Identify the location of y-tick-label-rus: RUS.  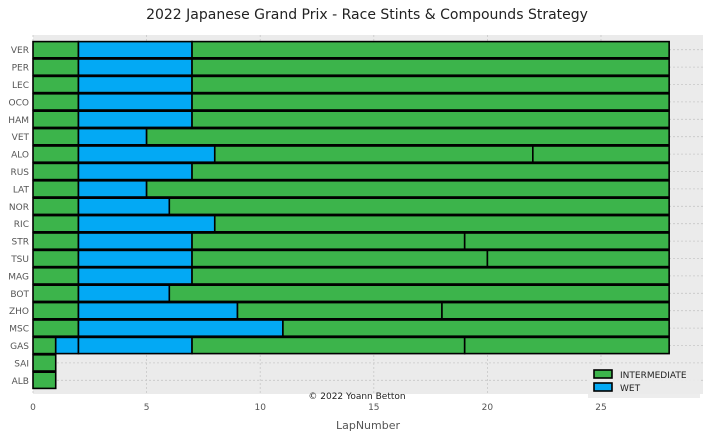
(19, 173).